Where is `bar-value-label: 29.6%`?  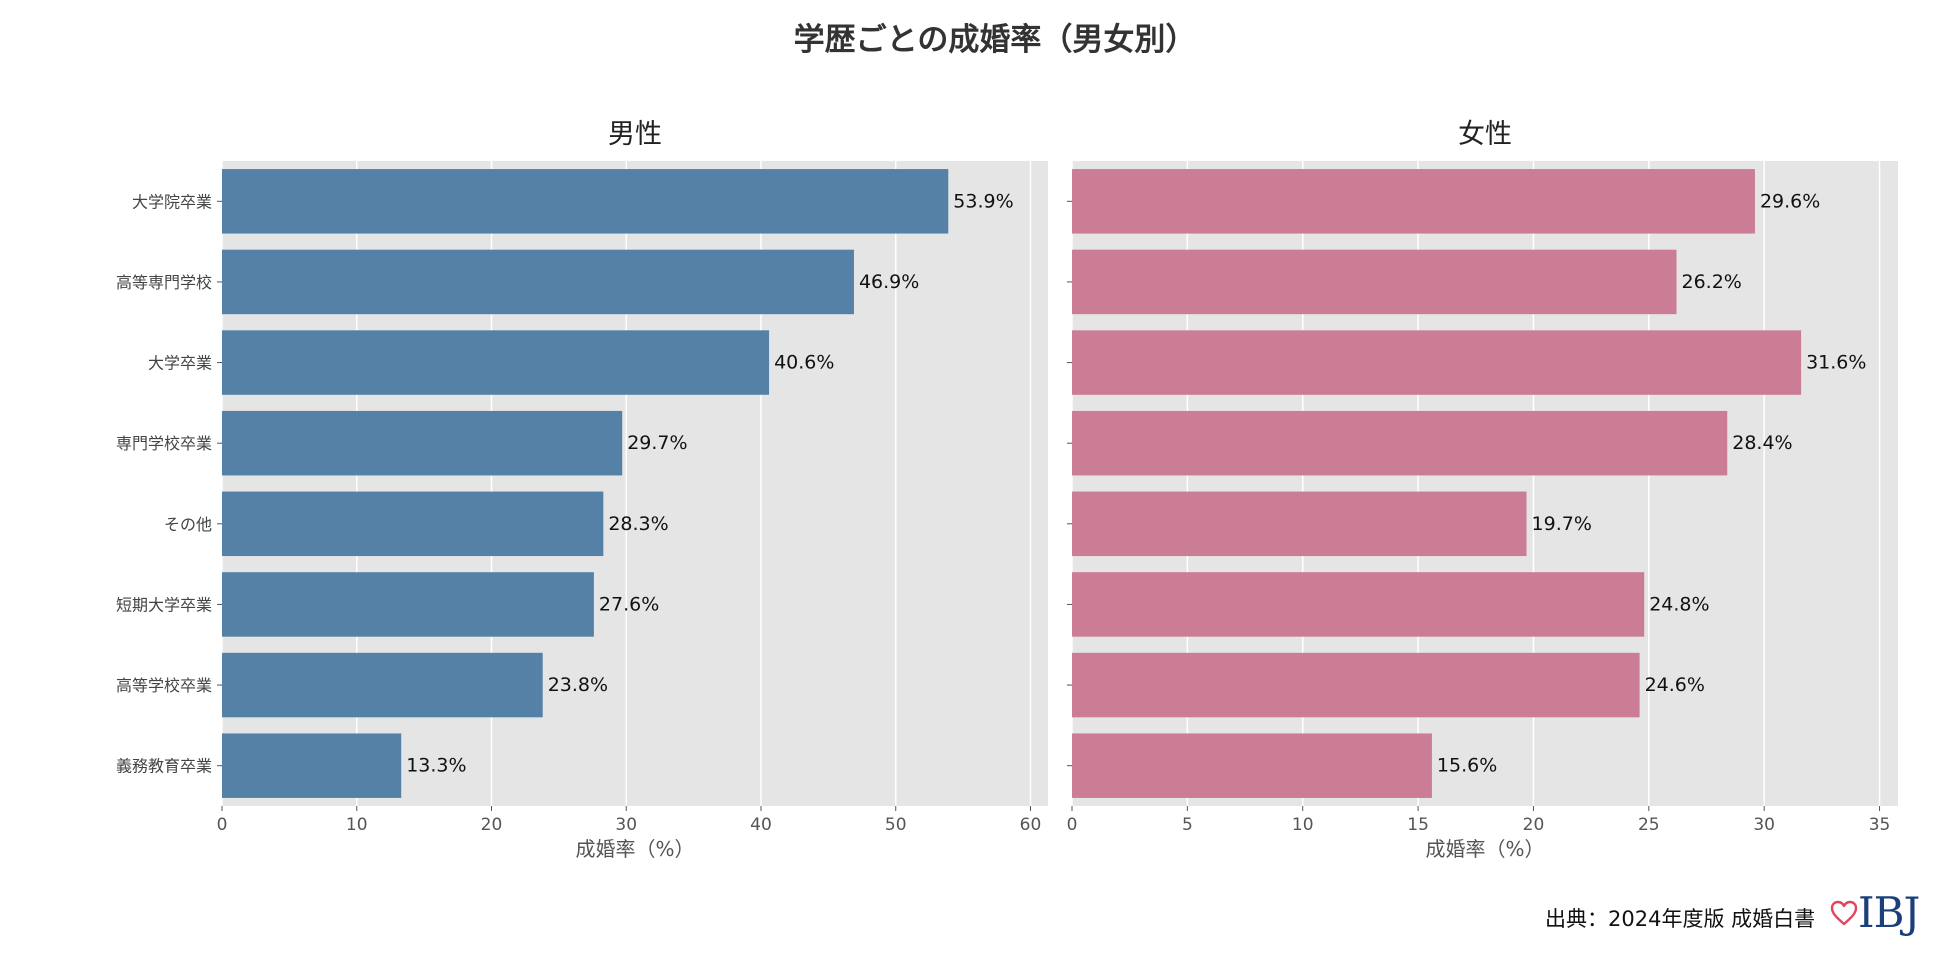 bar-value-label: 29.6% is located at coordinates (1790, 201).